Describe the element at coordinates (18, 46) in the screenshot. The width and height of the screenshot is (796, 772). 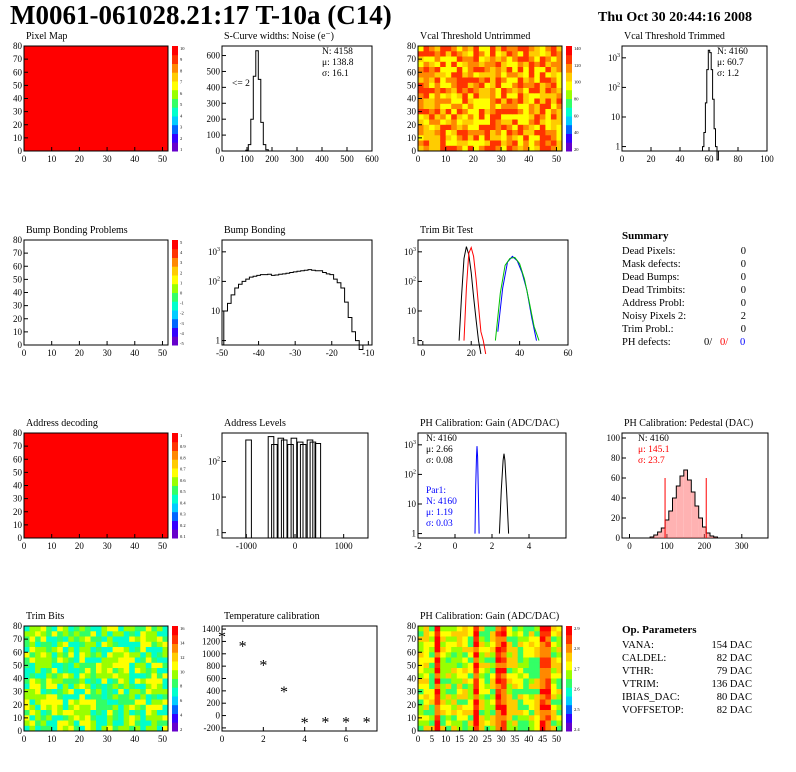
I see `y-tick-label: 80` at that location.